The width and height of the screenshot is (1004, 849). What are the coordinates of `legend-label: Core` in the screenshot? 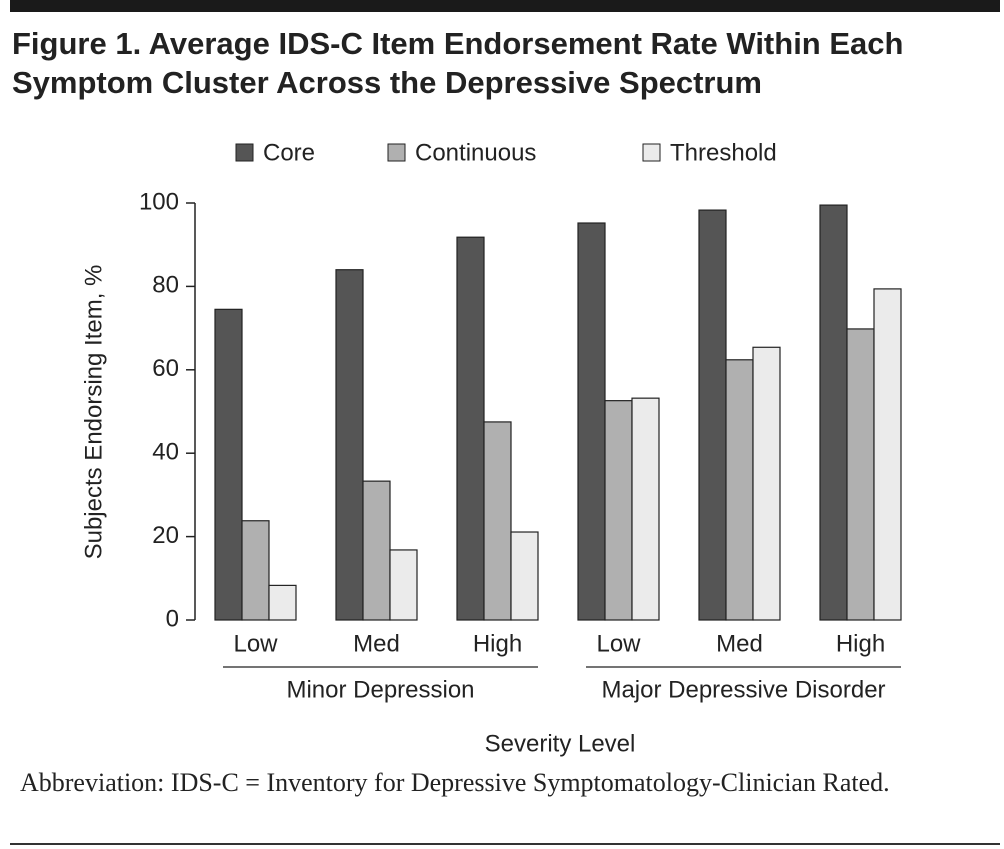 It's located at (289, 152).